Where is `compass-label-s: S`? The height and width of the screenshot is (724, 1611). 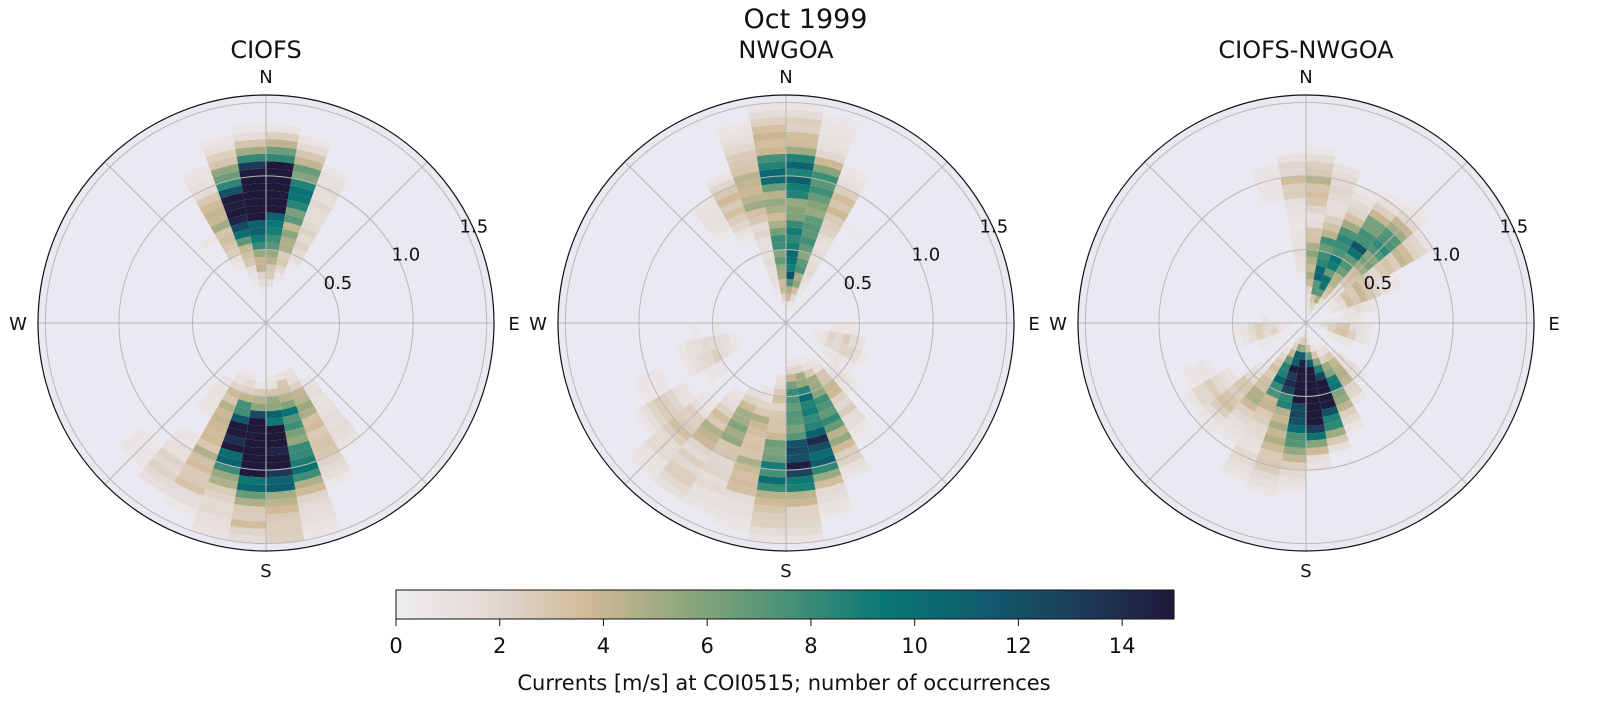
compass-label-s: S is located at coordinates (1305, 571).